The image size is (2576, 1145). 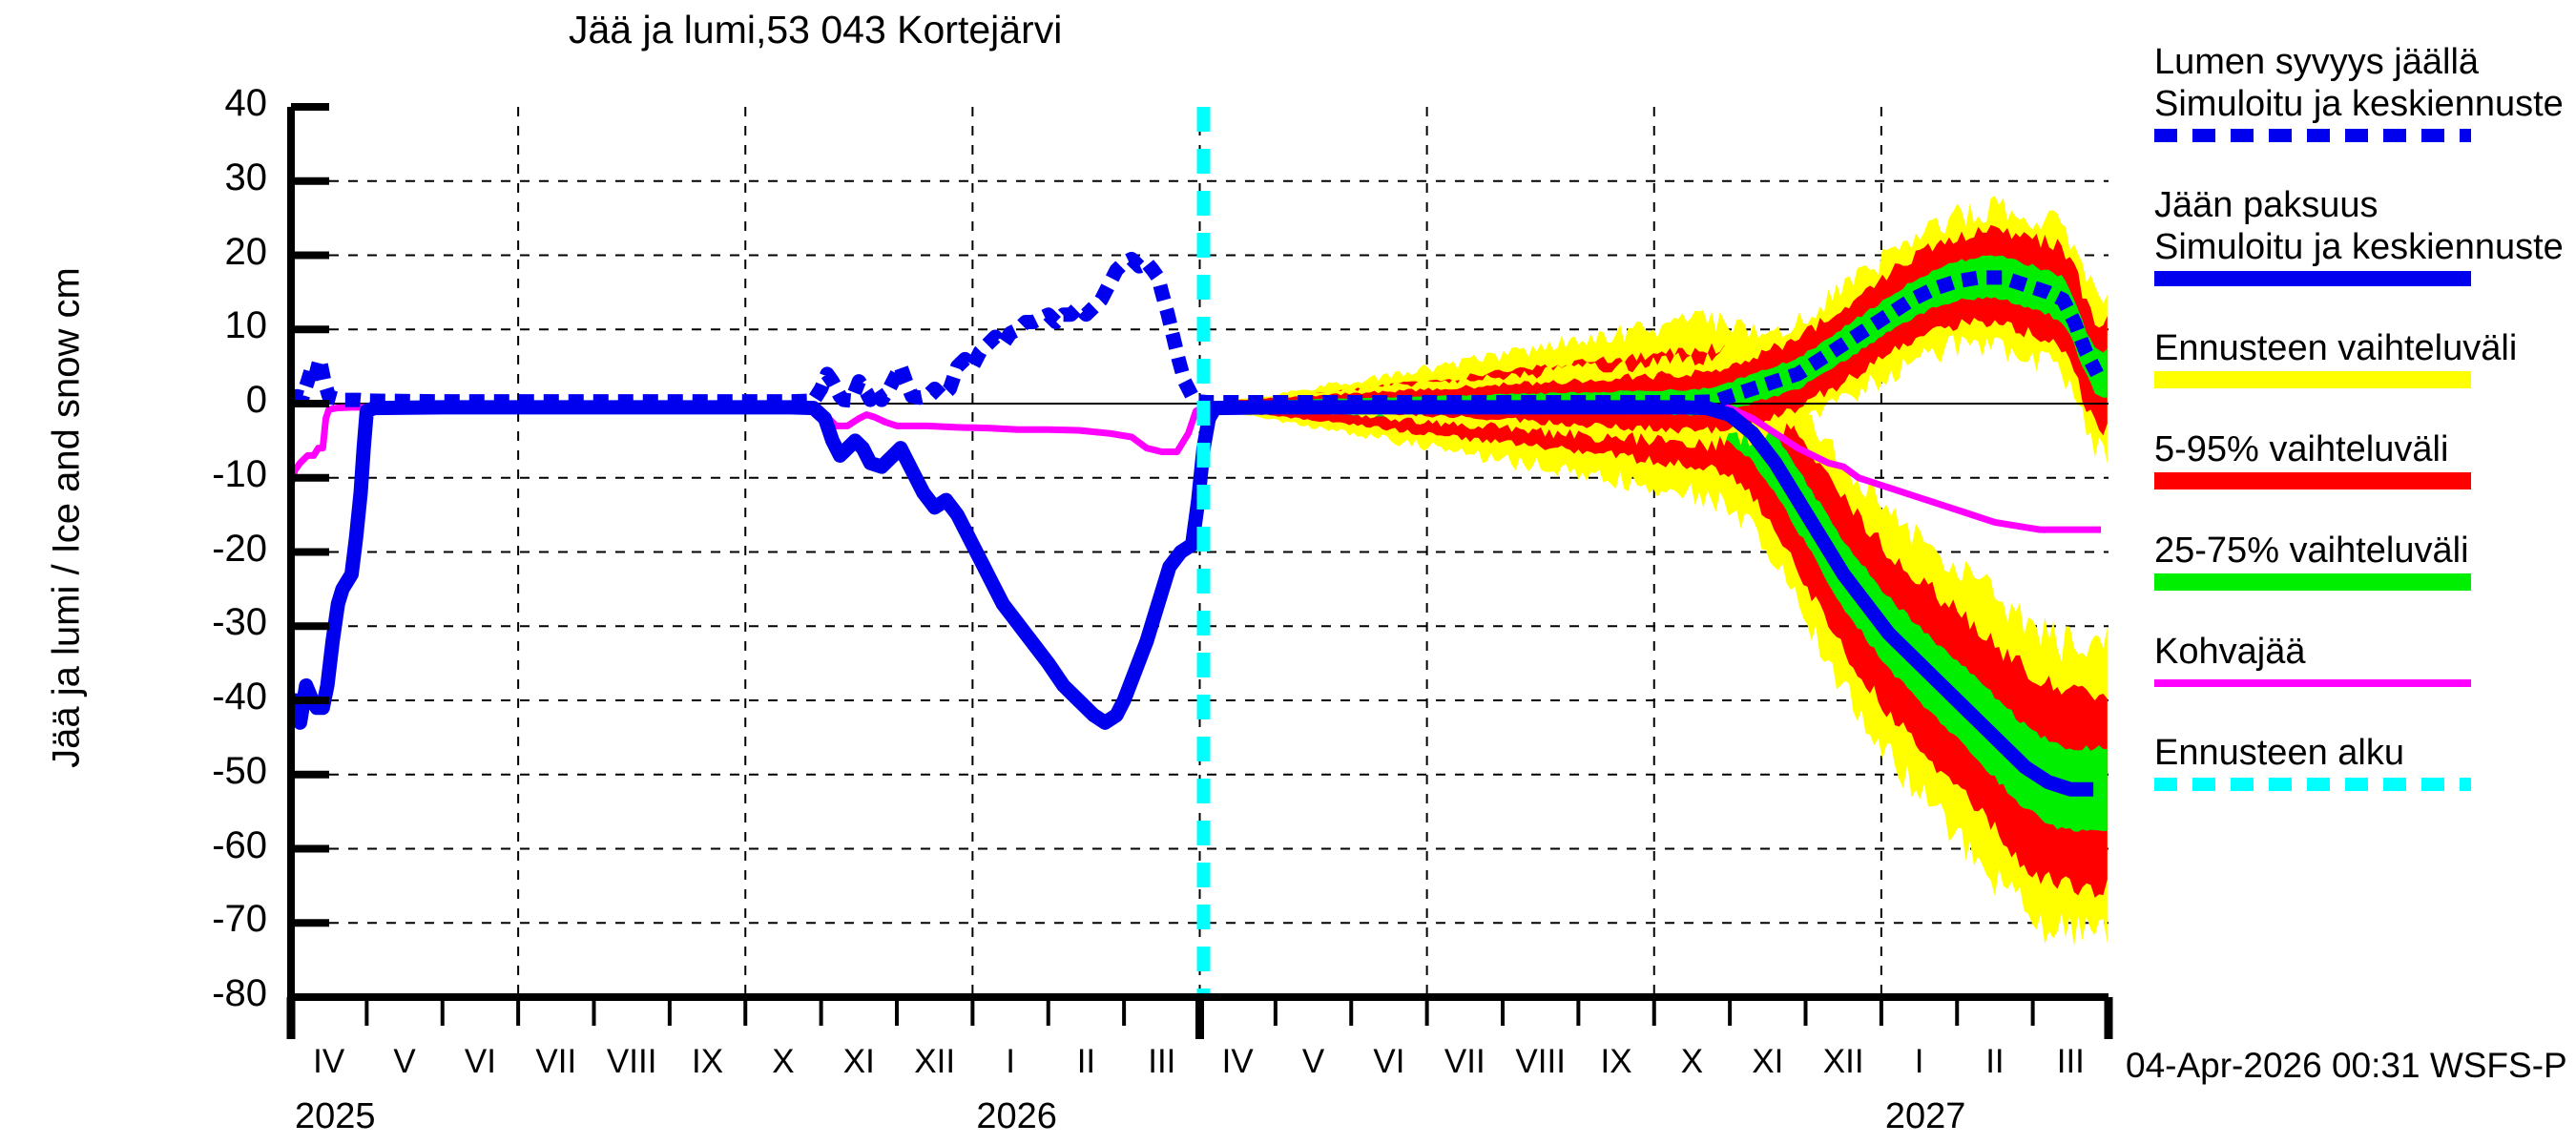 What do you see at coordinates (239, 993) in the screenshot?
I see `y-tick-label: -80` at bounding box center [239, 993].